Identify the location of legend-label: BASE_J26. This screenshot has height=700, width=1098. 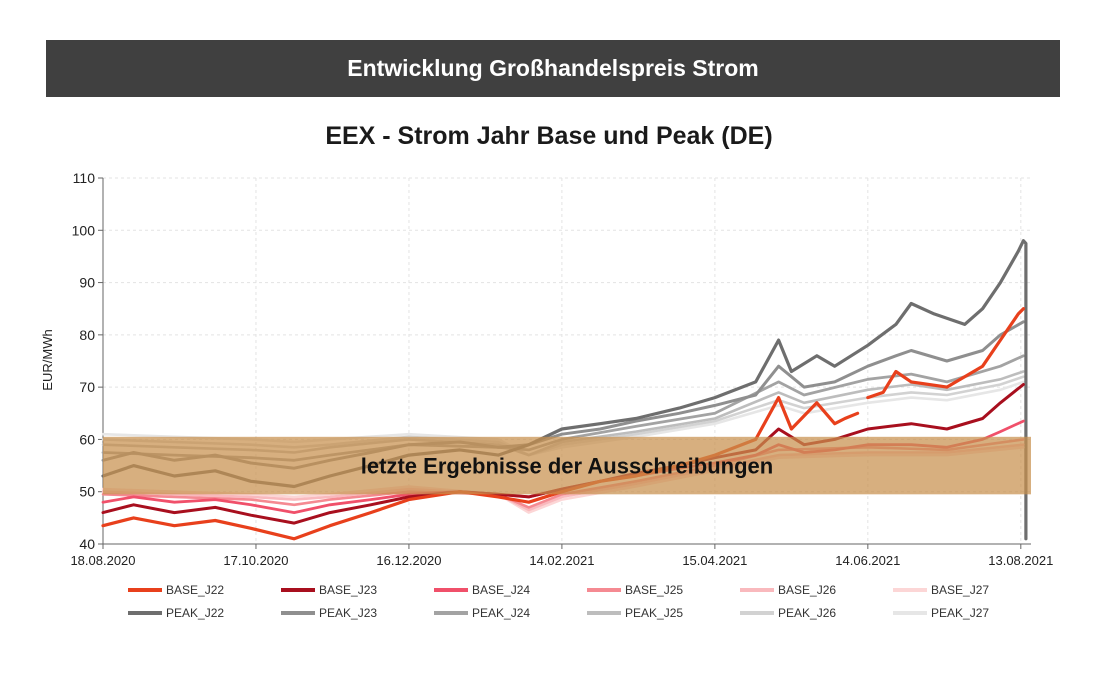
(807, 589).